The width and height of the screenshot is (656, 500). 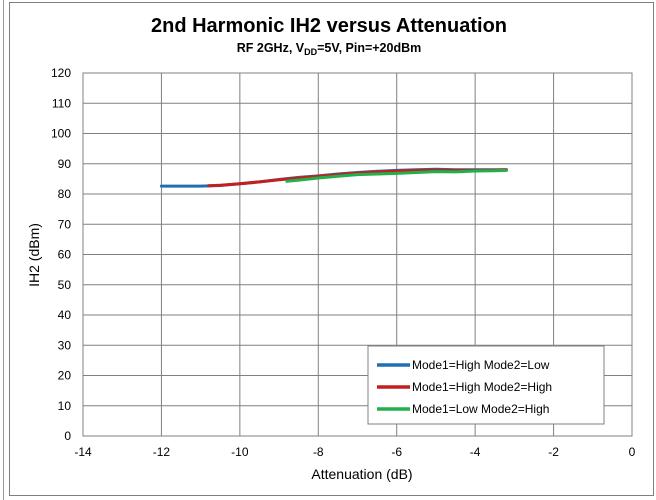 What do you see at coordinates (61, 103) in the screenshot?
I see `y-tick-label: 110` at bounding box center [61, 103].